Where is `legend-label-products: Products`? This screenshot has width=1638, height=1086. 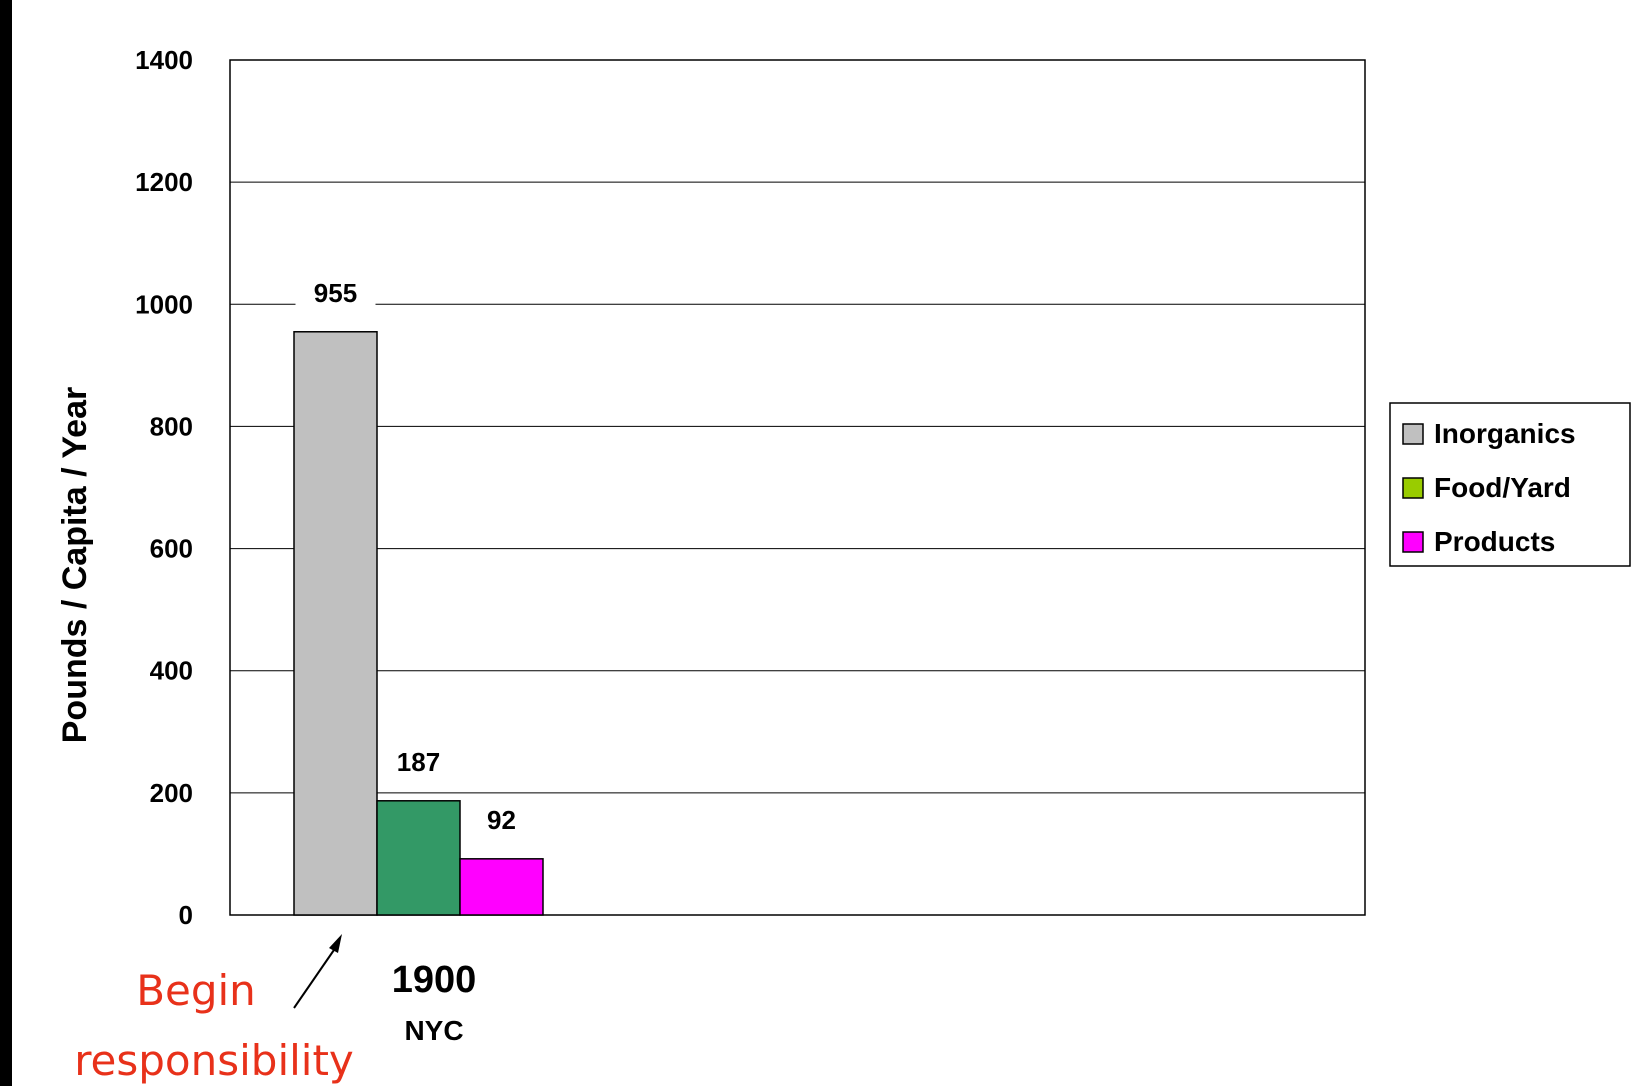
legend-label-products: Products is located at coordinates (1494, 541).